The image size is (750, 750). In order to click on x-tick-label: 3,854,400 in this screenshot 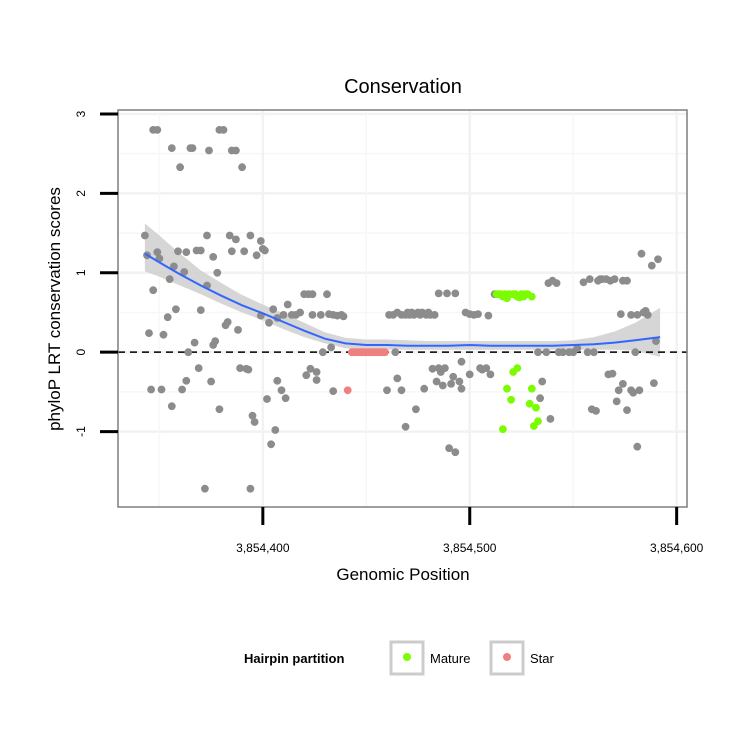, I will do `click(263, 548)`.